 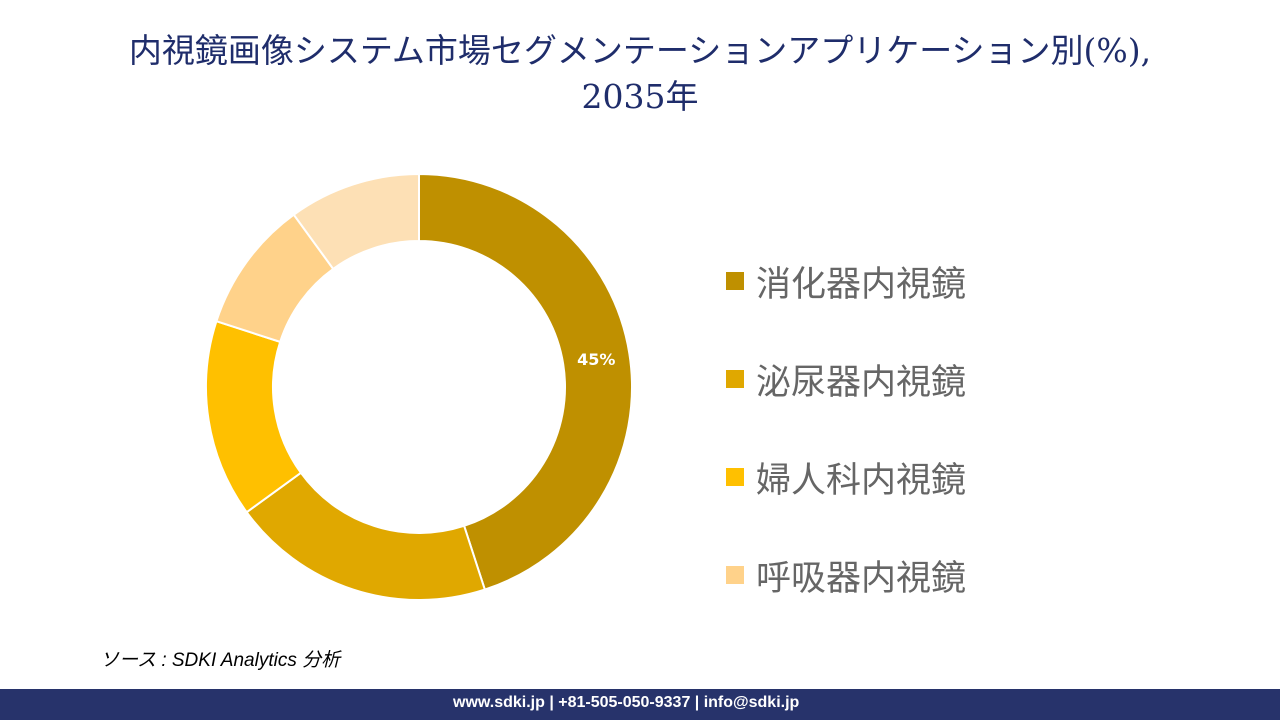 I want to click on title-line-2: 2035年, so click(x=640, y=96).